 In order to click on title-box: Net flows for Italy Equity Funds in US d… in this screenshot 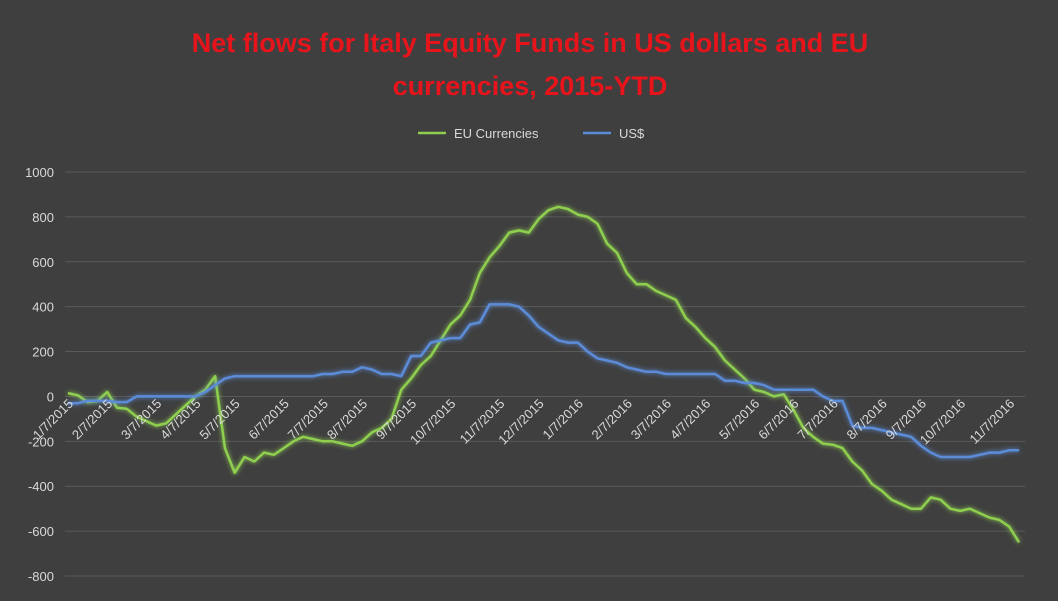, I will do `click(530, 64)`.